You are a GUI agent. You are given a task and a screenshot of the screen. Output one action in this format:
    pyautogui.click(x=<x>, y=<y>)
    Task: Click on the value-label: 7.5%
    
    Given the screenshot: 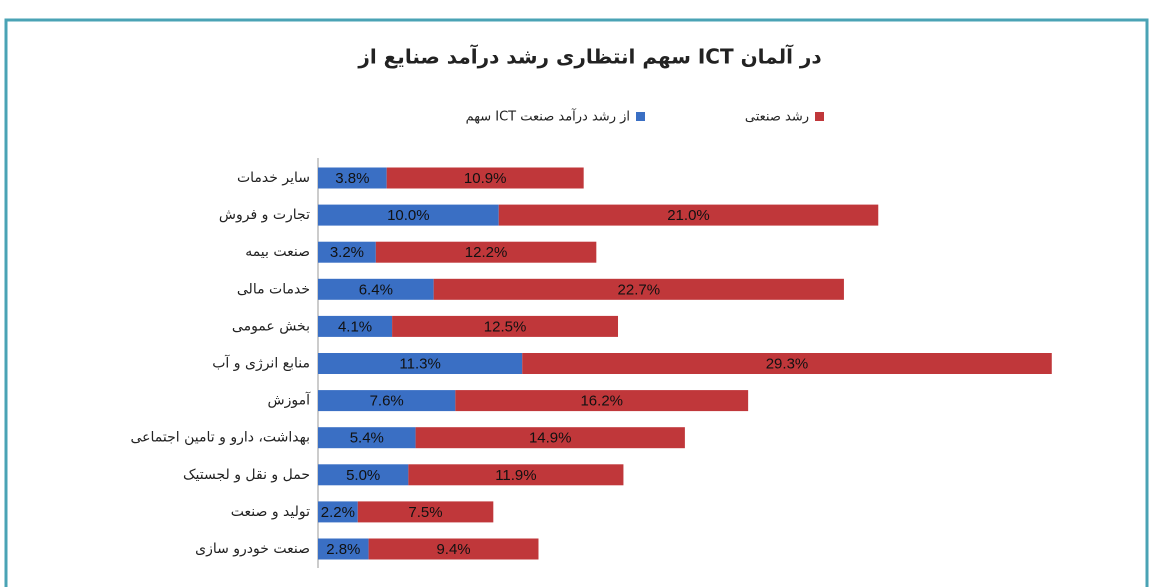 What is the action you would take?
    pyautogui.click(x=425, y=512)
    